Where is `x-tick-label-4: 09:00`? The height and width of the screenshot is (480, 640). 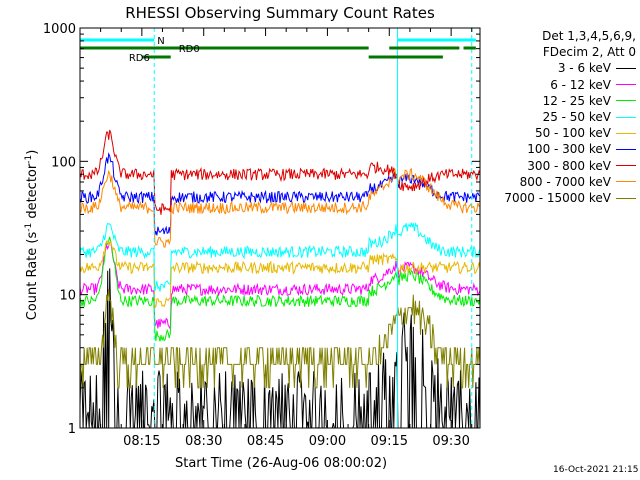
x-tick-label-4: 09:00 is located at coordinates (327, 441).